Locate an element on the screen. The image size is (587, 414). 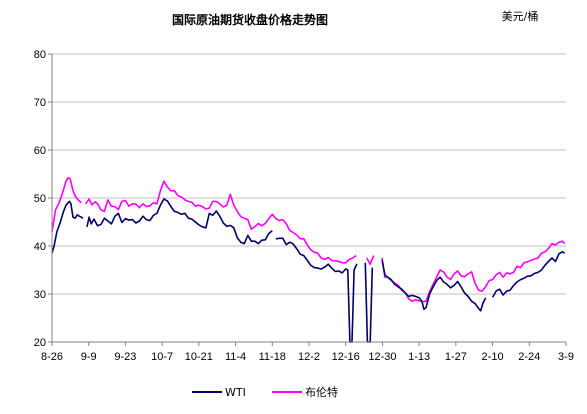
legend: WTI 布伦特 is located at coordinates (265, 392).